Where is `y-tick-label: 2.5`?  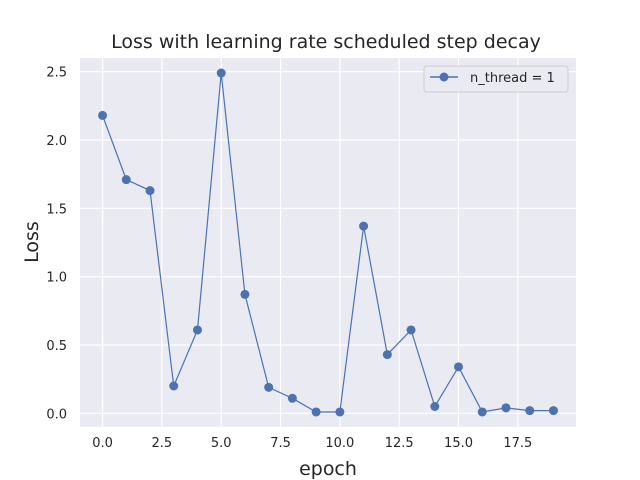 y-tick-label: 2.5 is located at coordinates (56, 73).